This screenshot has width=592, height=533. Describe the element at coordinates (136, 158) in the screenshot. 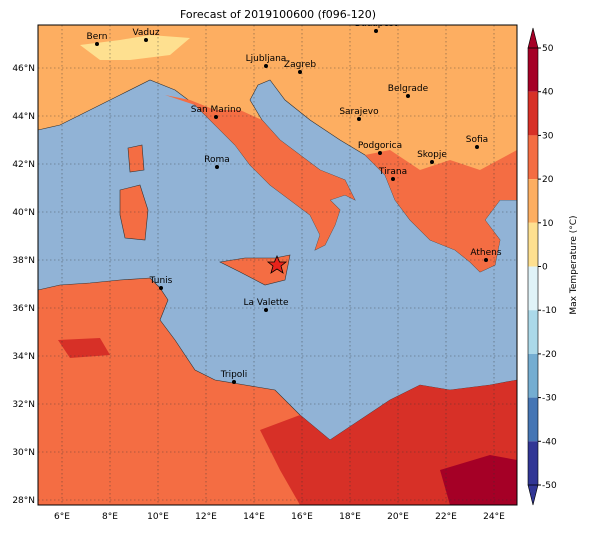

I see `land-corsica` at that location.